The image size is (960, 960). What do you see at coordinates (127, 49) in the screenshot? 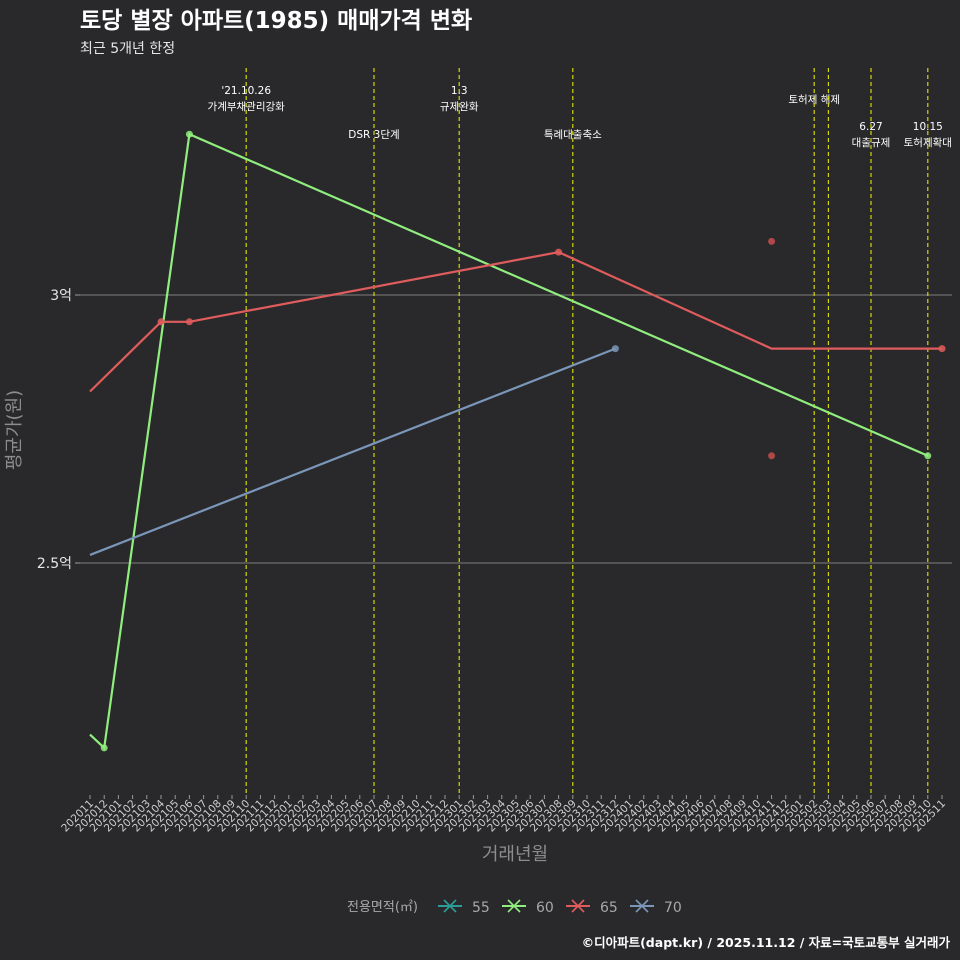
I see `chart-subtitle: 최근 5개년 한정` at bounding box center [127, 49].